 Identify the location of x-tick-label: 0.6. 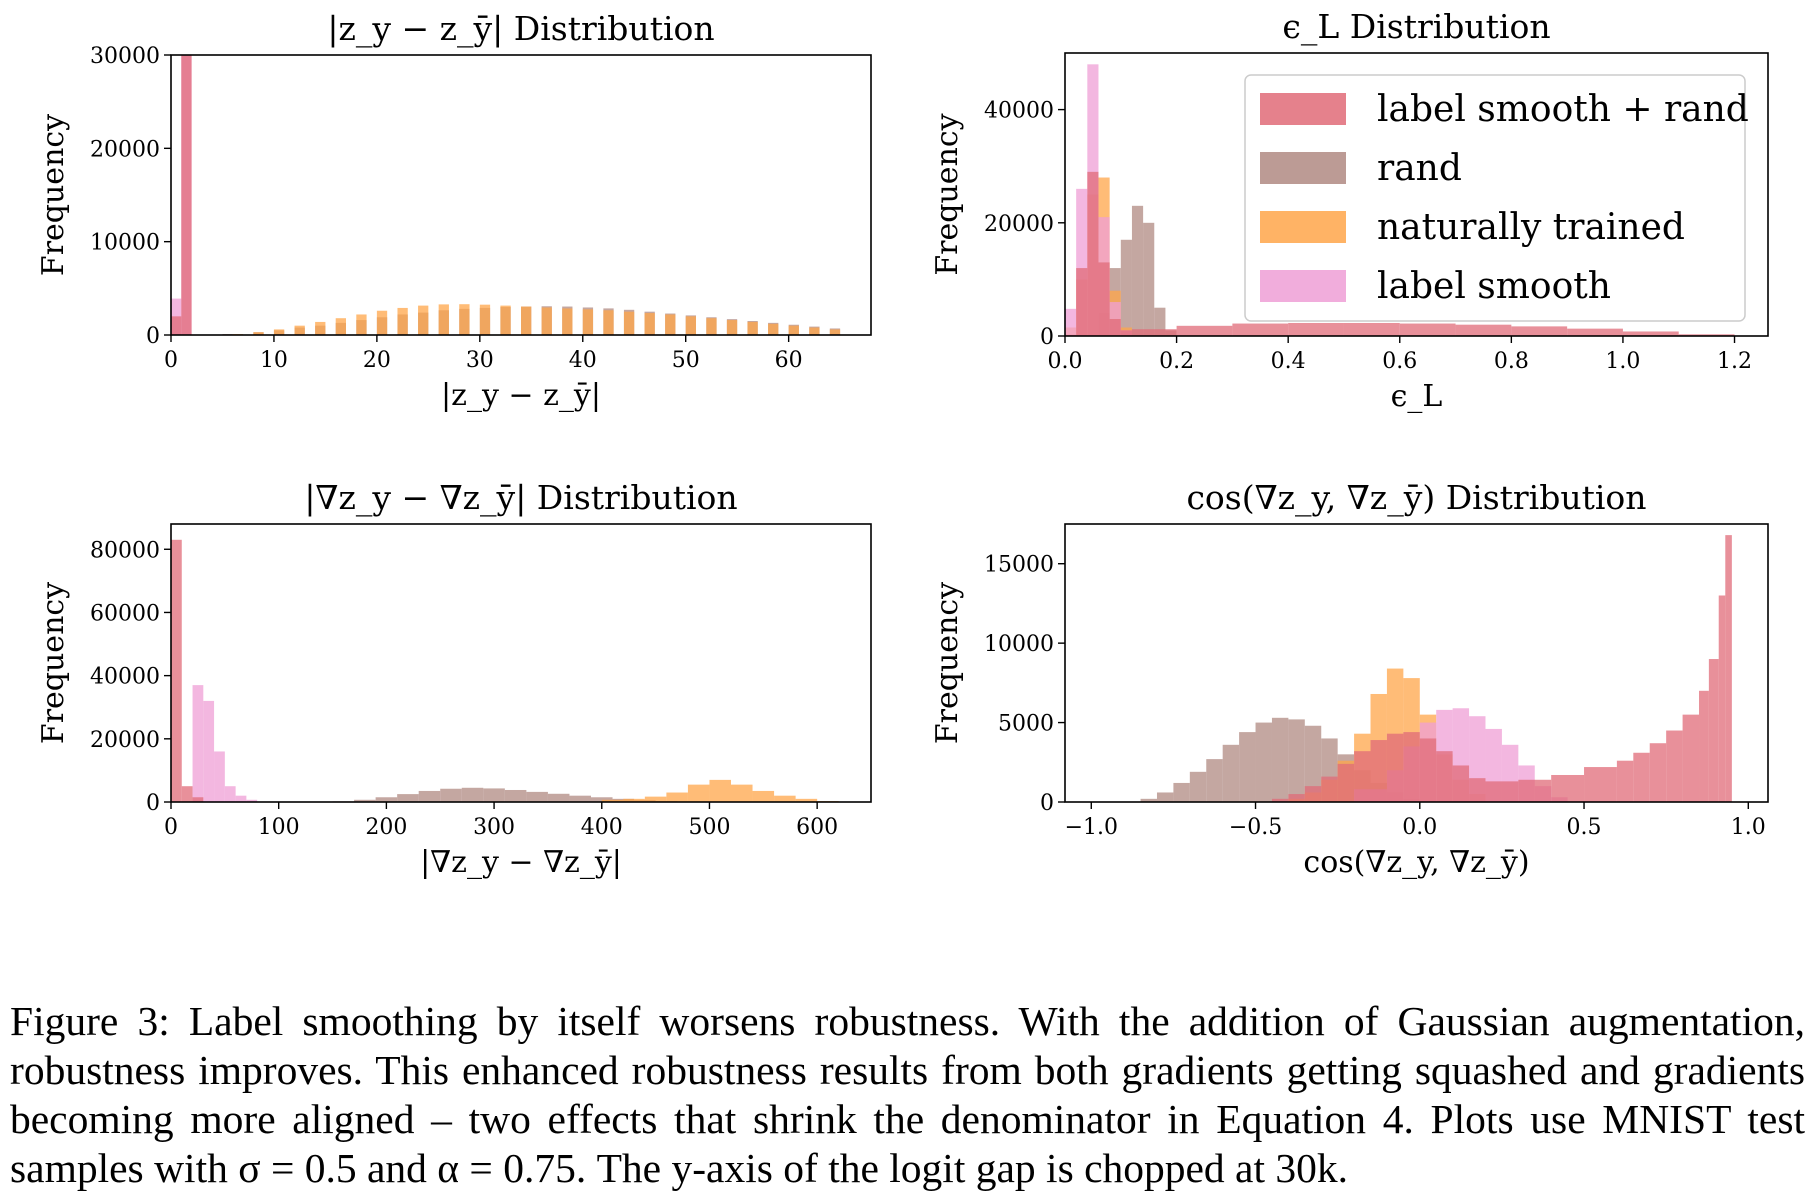
(1399, 361).